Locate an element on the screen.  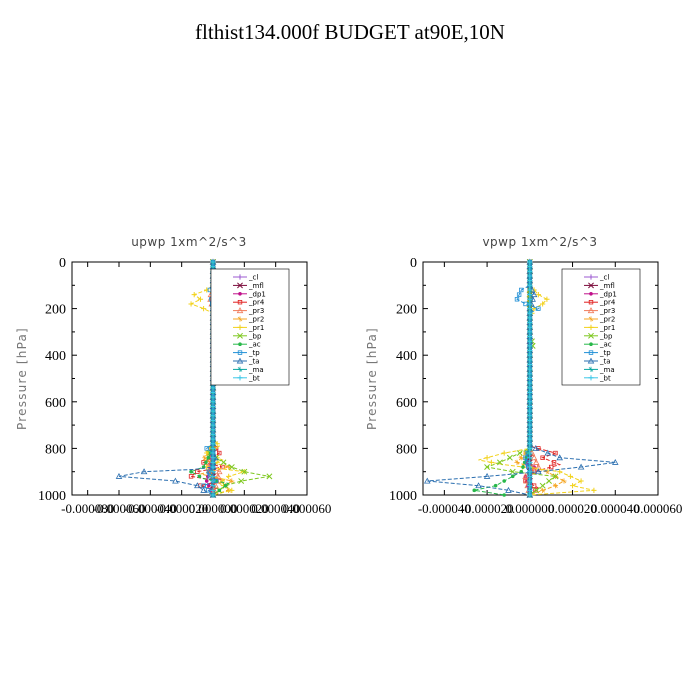
y-tick-label: 0 is located at coordinates (413, 263).